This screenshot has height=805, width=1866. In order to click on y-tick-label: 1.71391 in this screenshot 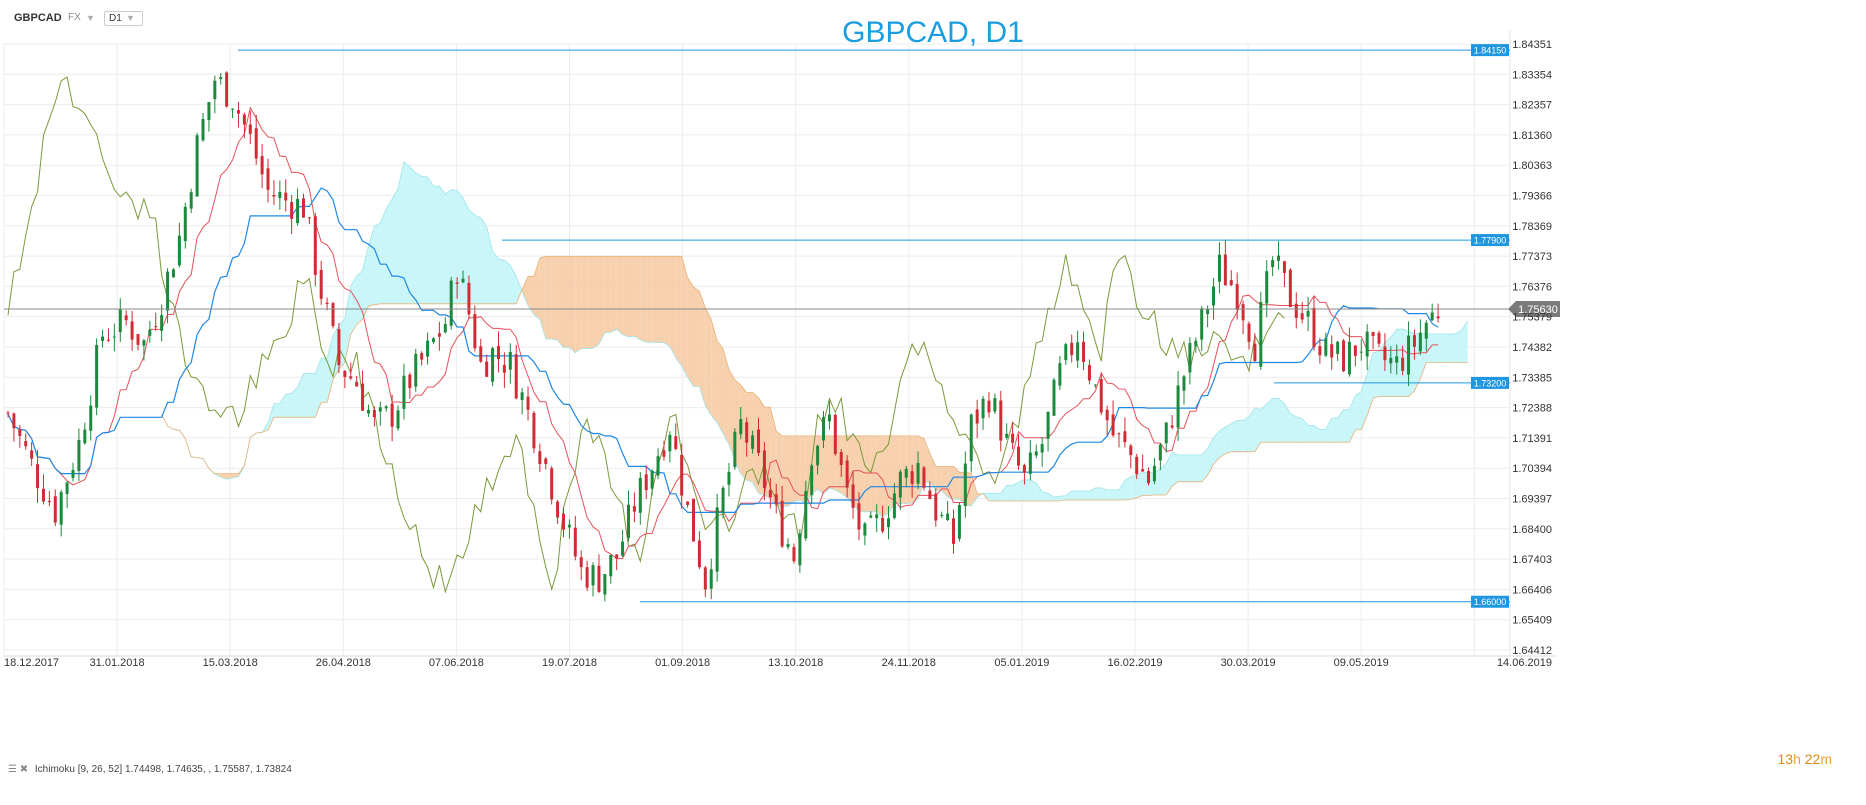, I will do `click(1532, 439)`.